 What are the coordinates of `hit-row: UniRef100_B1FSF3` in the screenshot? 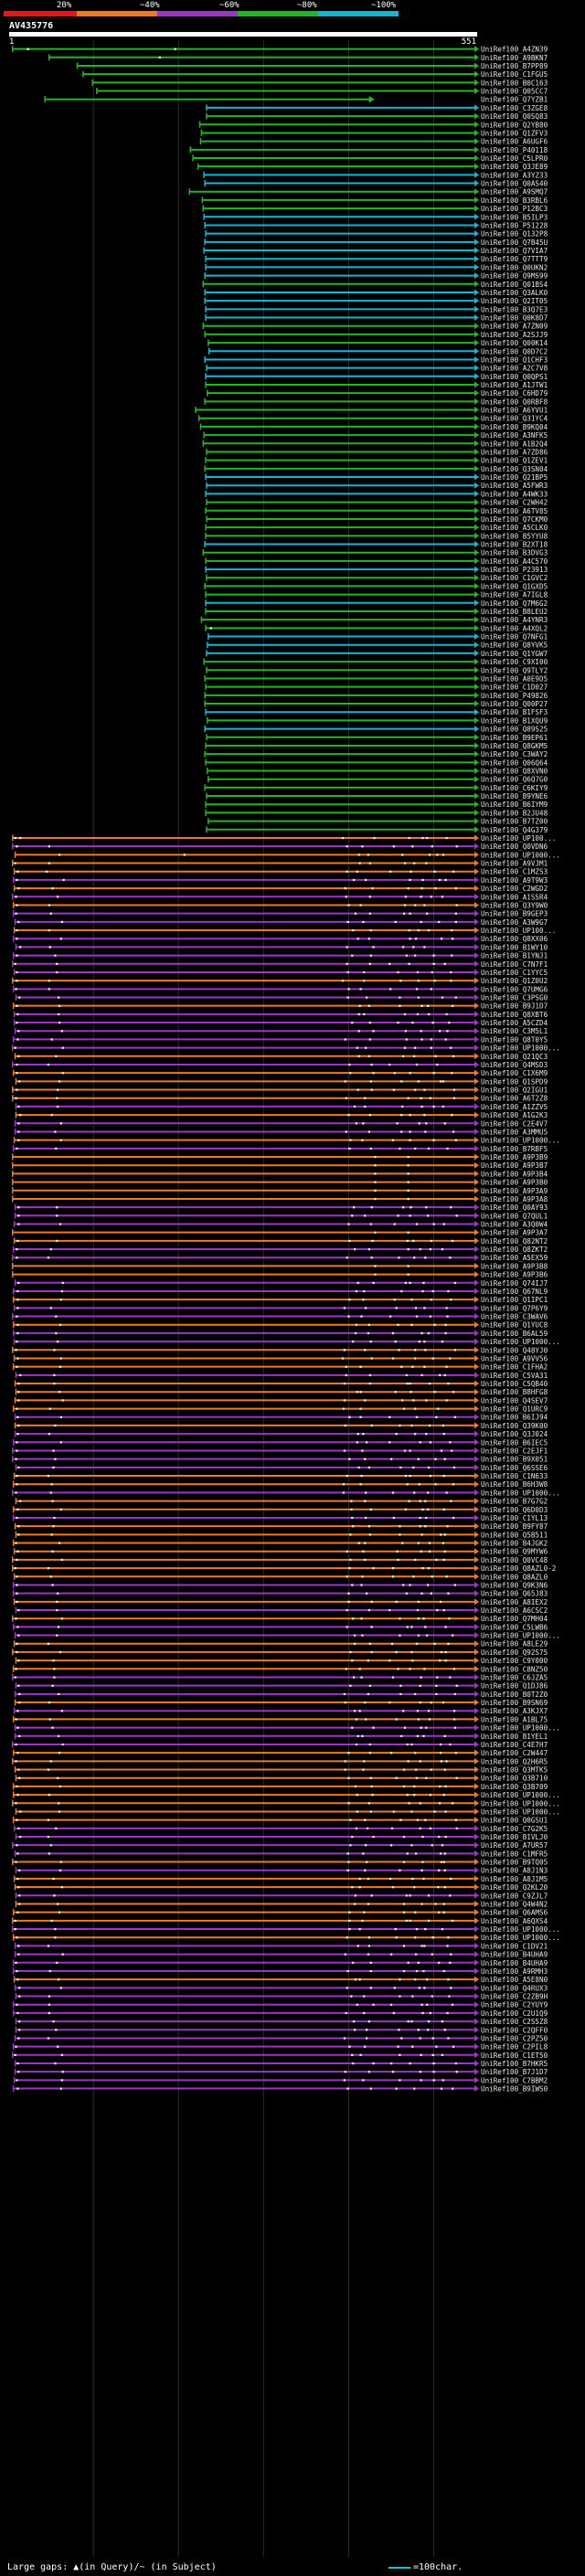 It's located at (376, 712).